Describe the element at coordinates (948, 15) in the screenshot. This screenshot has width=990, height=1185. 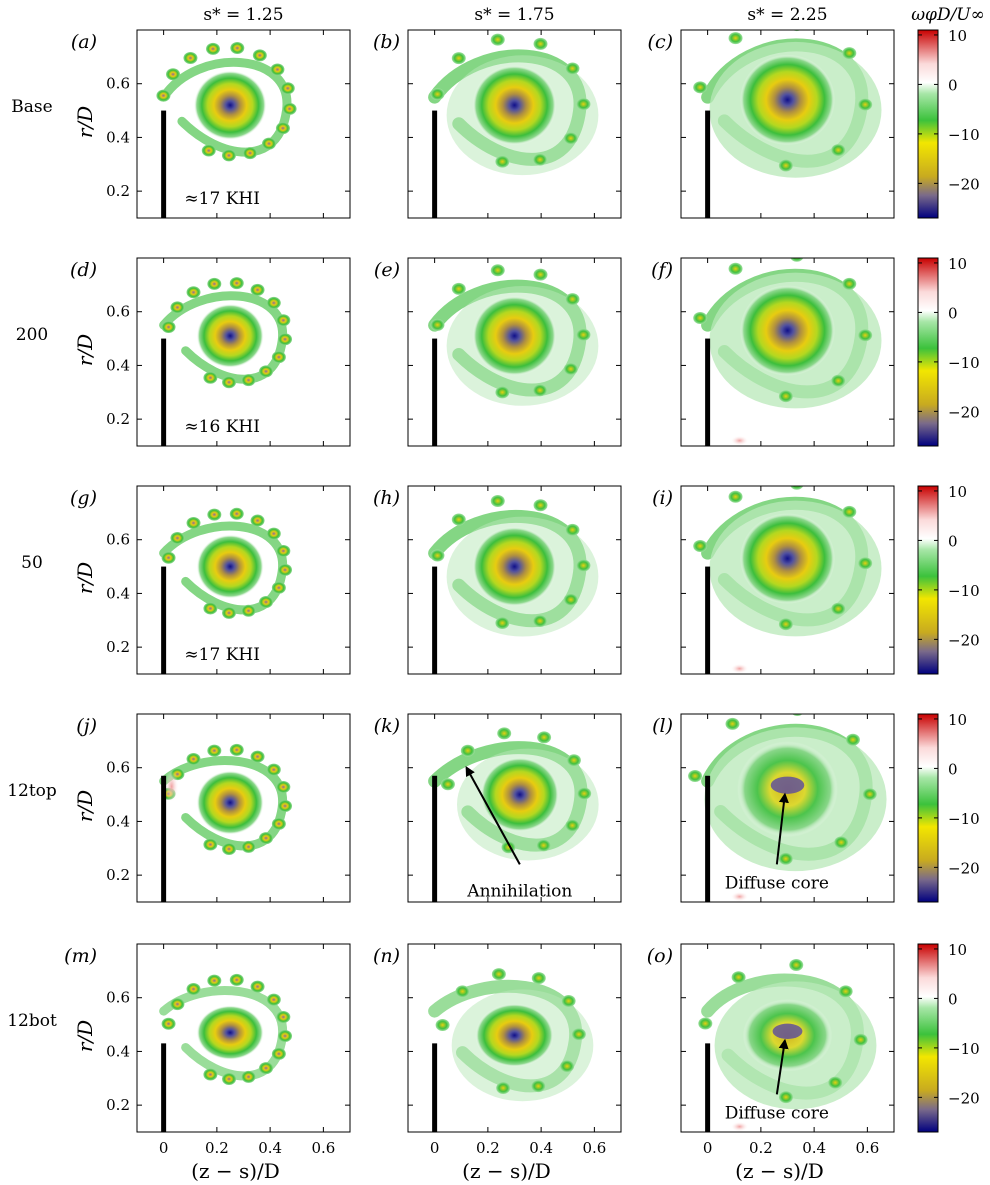
I see `colorbar-title: ωφD/U∞` at that location.